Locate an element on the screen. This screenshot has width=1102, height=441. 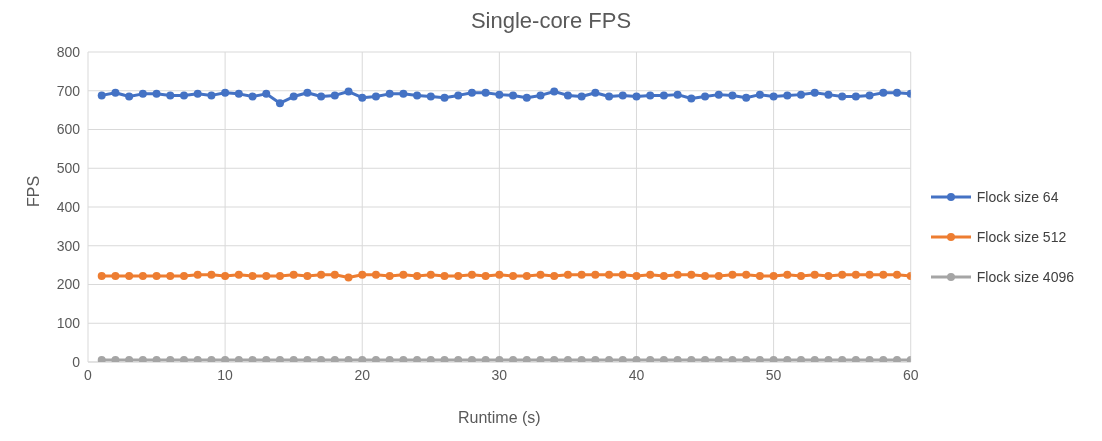
y-tick-label: 500 is located at coordinates (68, 168).